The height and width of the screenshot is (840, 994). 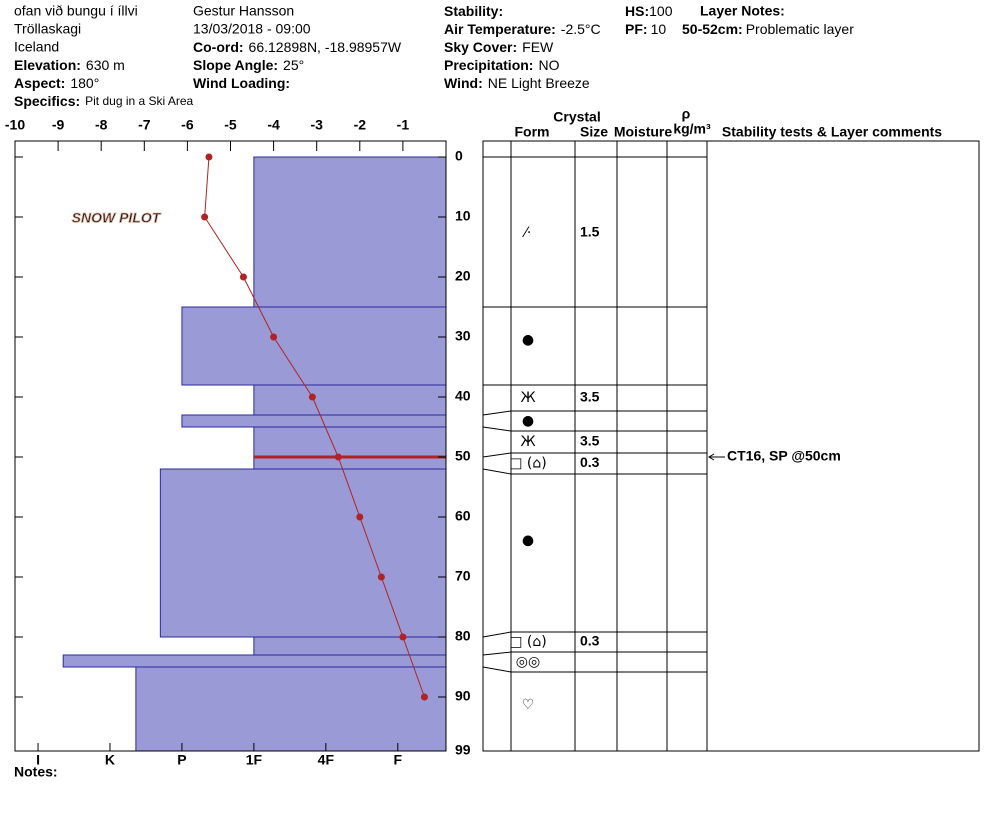 What do you see at coordinates (463, 750) in the screenshot?
I see `y-tick-label: 99` at bounding box center [463, 750].